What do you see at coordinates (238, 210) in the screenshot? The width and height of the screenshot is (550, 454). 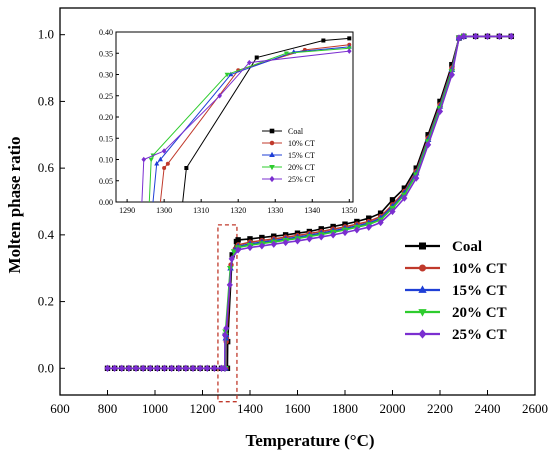 I see `inset-x-tick-label: 1320` at bounding box center [238, 210].